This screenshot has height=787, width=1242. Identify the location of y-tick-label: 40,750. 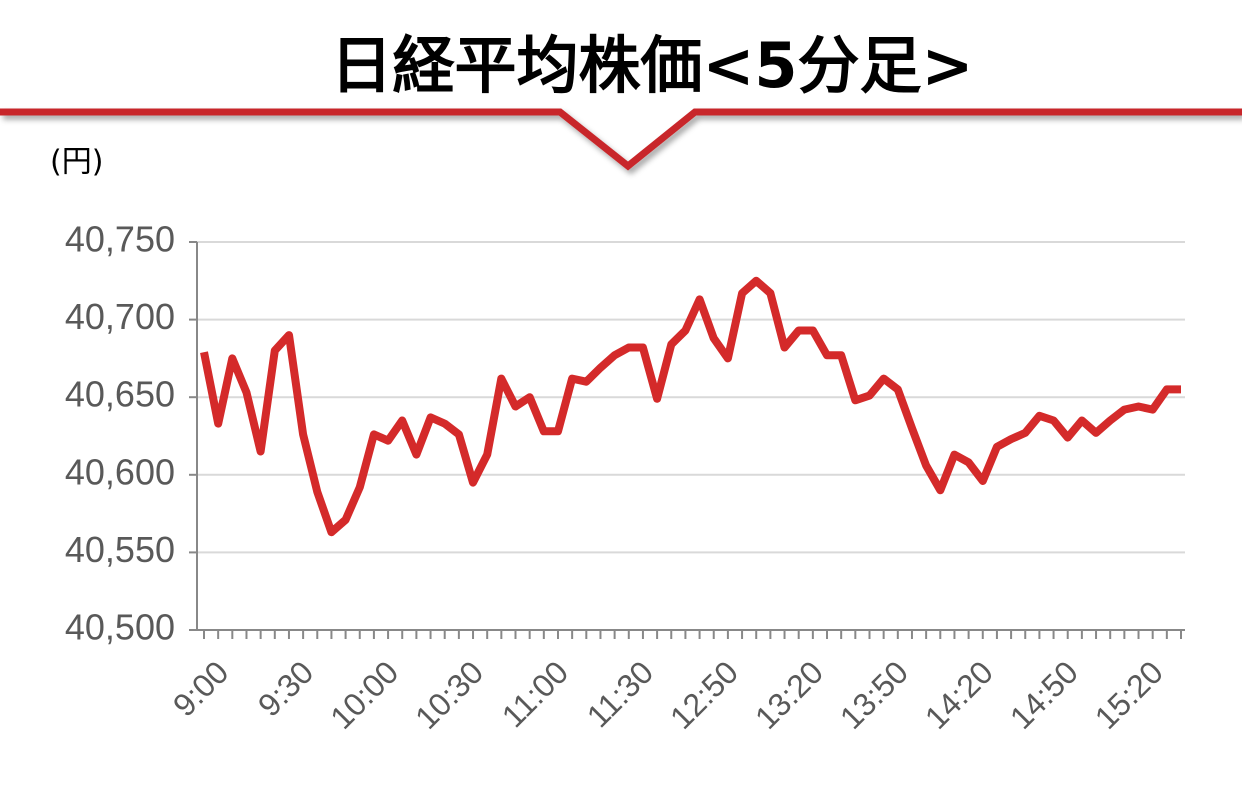
(120, 239).